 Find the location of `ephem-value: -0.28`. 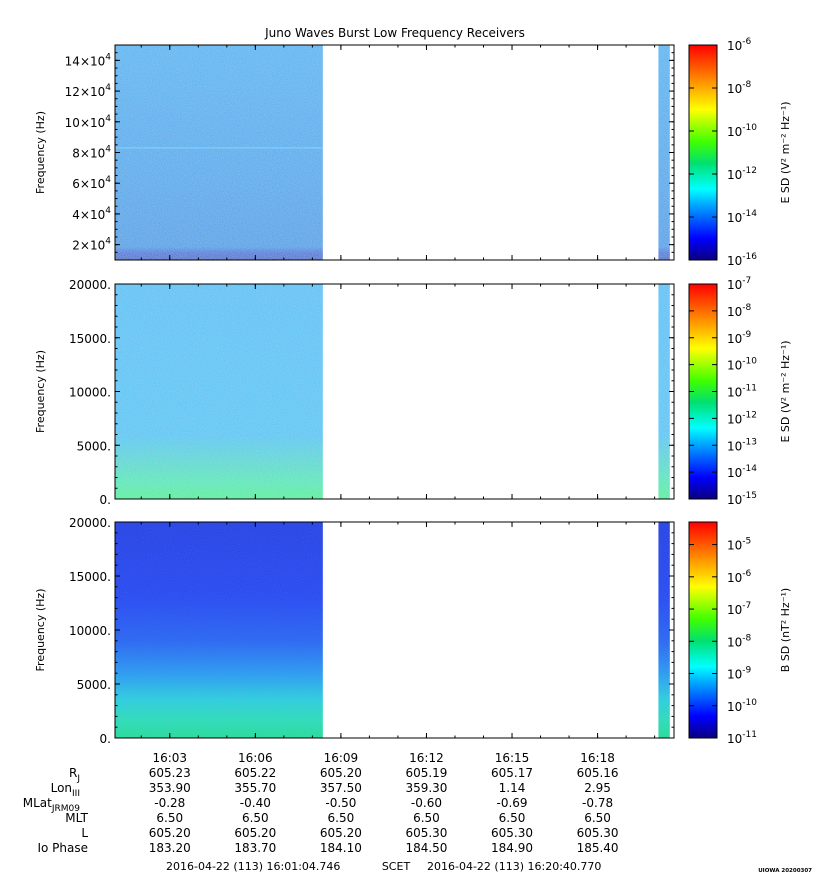

ephem-value: -0.28 is located at coordinates (169, 803).